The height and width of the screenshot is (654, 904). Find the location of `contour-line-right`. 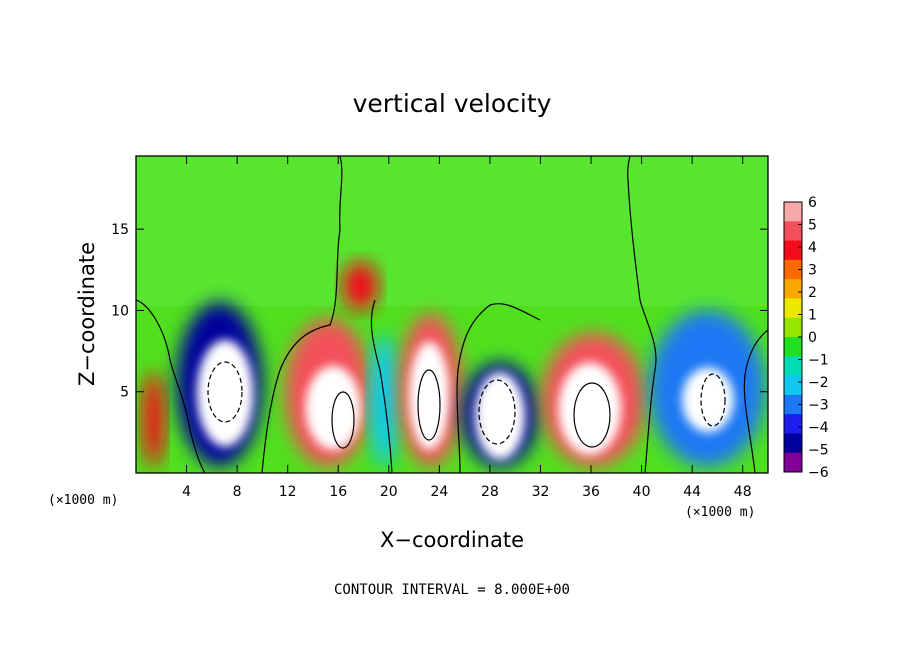

contour-line-right is located at coordinates (642, 314).